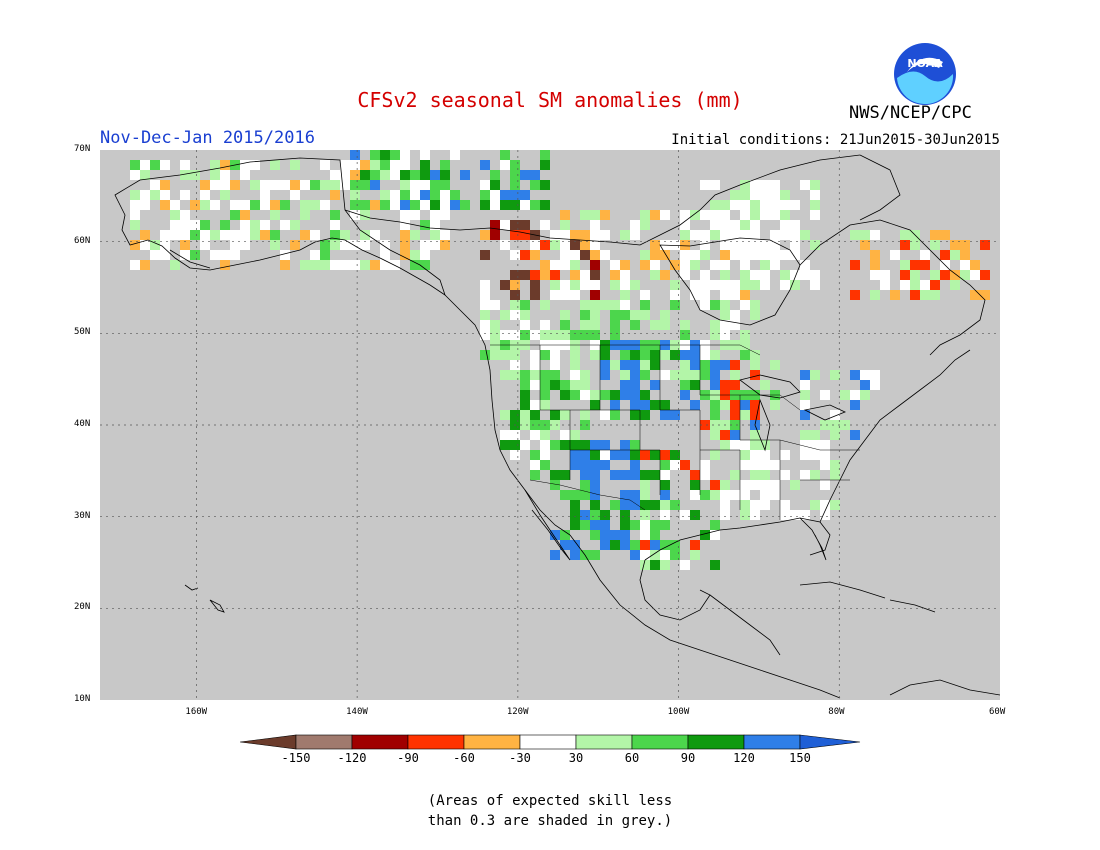  What do you see at coordinates (550, 100) in the screenshot?
I see `chart-title: CFSv2 seasonal SM anomalies (mm)` at bounding box center [550, 100].